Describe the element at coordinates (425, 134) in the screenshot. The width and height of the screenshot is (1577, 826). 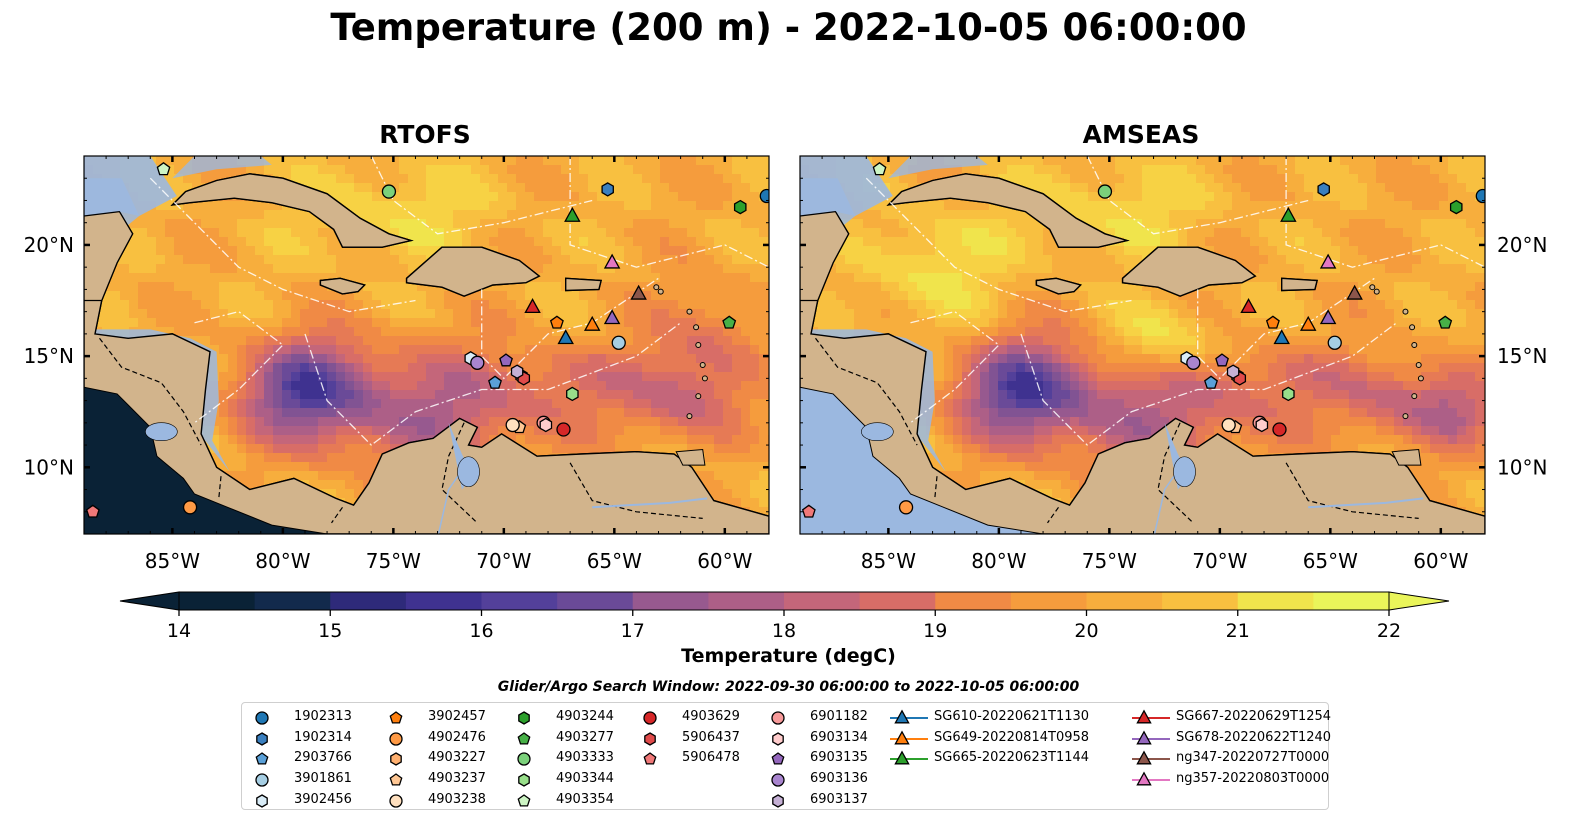
I see `panel-title-rtofs: RTOFS` at that location.